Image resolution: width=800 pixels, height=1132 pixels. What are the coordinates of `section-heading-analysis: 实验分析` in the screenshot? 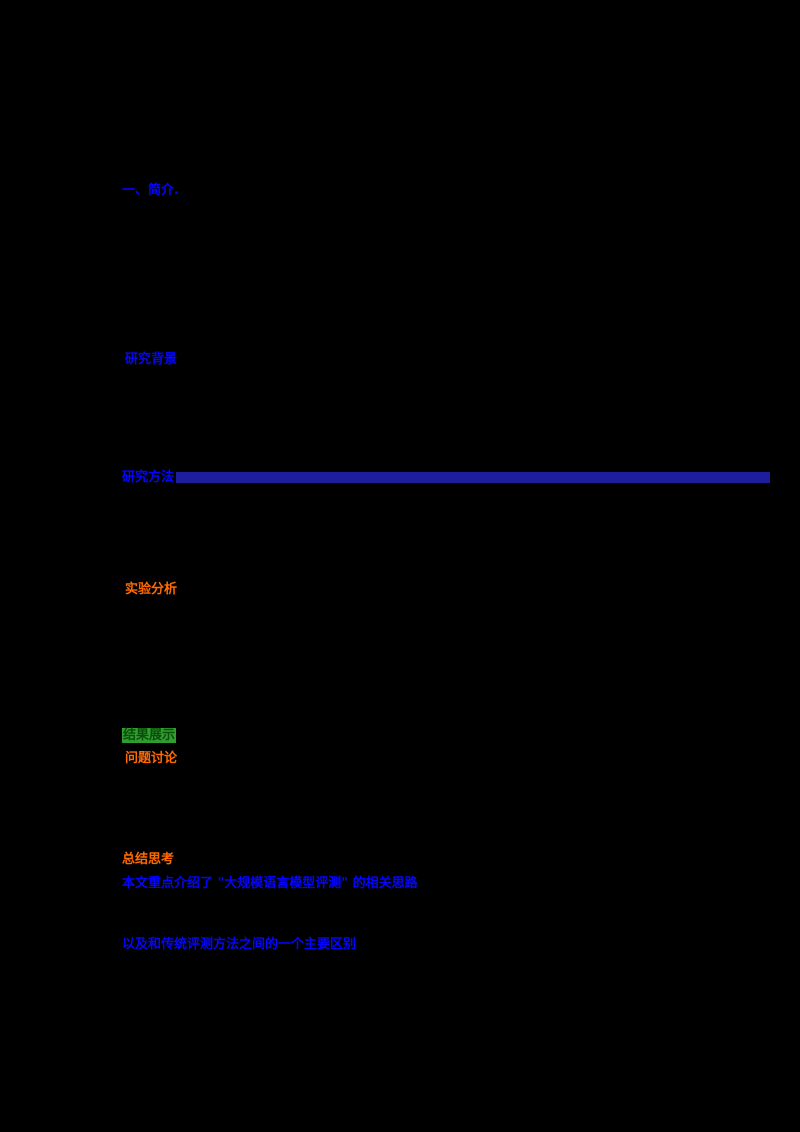 It's located at (151, 589).